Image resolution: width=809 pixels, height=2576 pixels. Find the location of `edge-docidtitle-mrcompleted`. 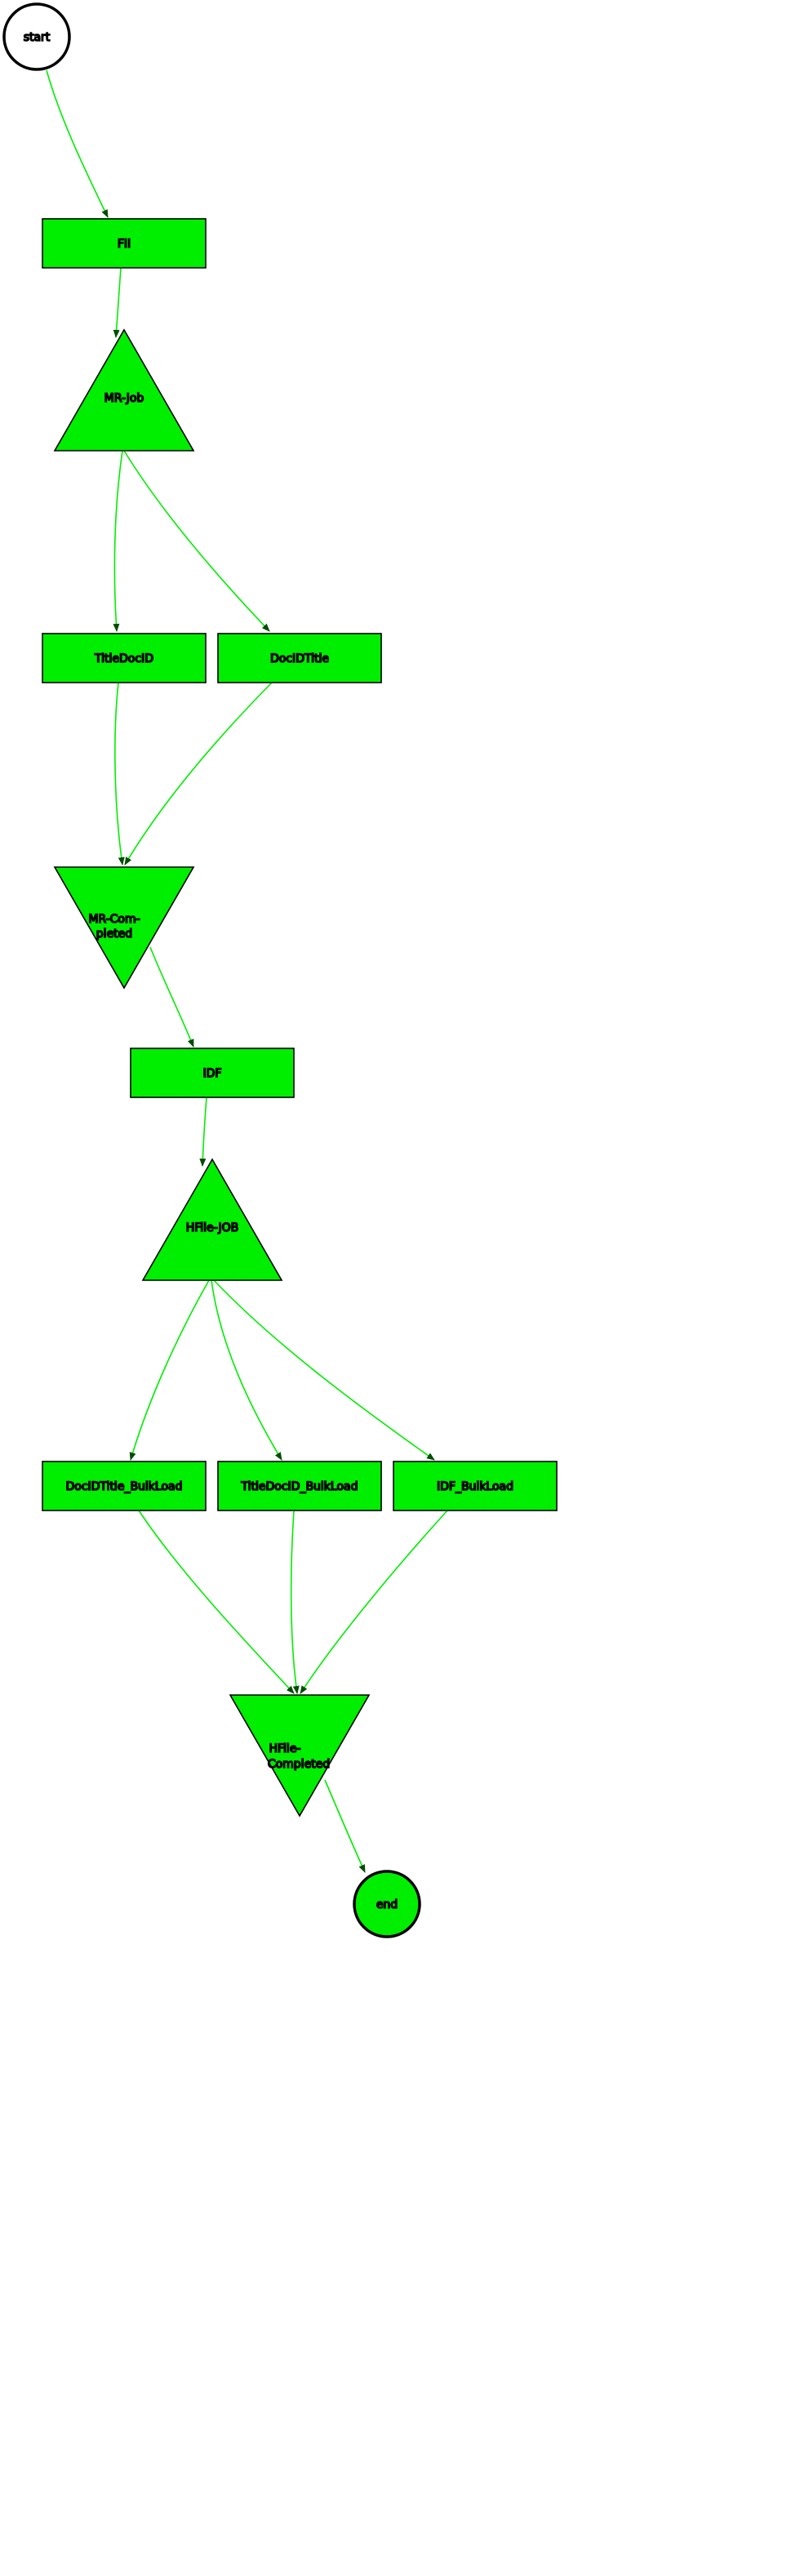

edge-docidtitle-mrcompleted is located at coordinates (198, 773).